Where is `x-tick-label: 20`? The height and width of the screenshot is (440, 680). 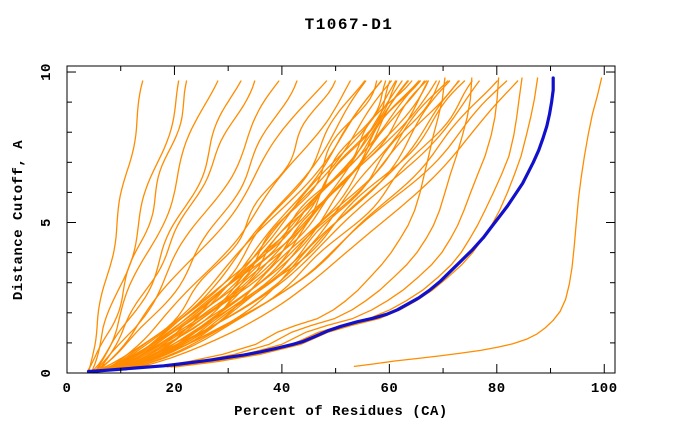
x-tick-label: 20 is located at coordinates (175, 389).